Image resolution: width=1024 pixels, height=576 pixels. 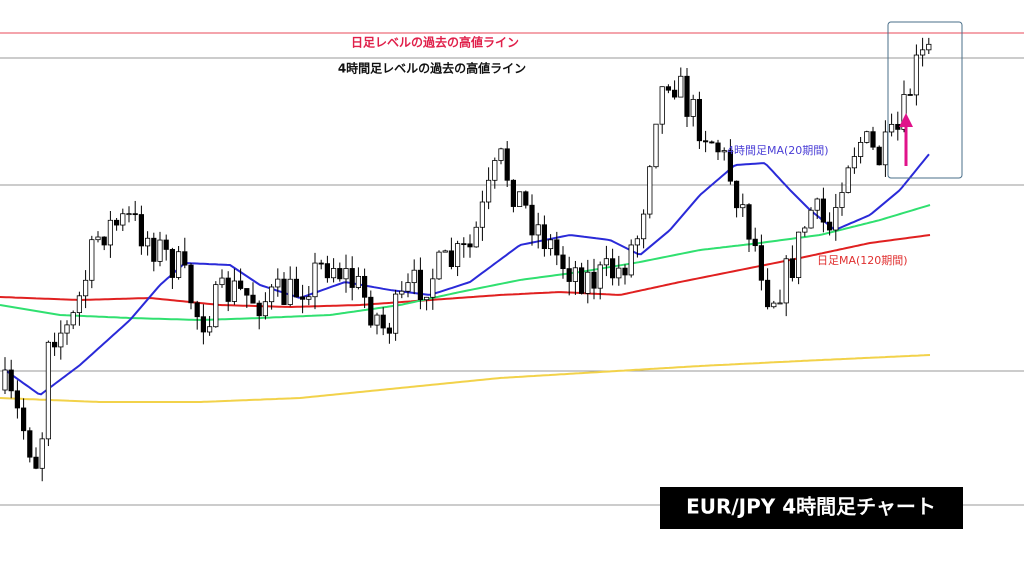 I want to click on title-box, so click(x=811, y=508).